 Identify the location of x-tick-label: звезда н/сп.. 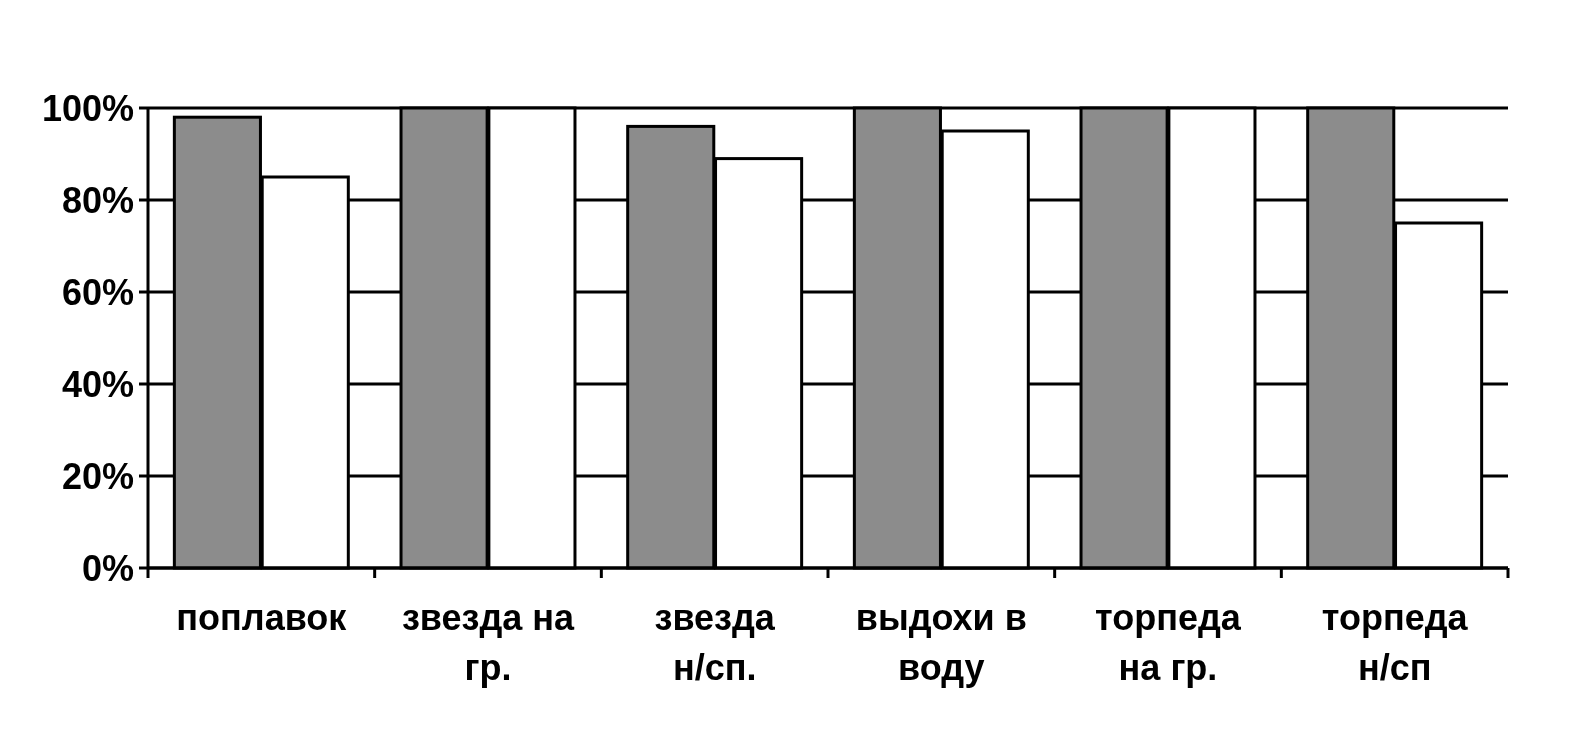
(715, 642).